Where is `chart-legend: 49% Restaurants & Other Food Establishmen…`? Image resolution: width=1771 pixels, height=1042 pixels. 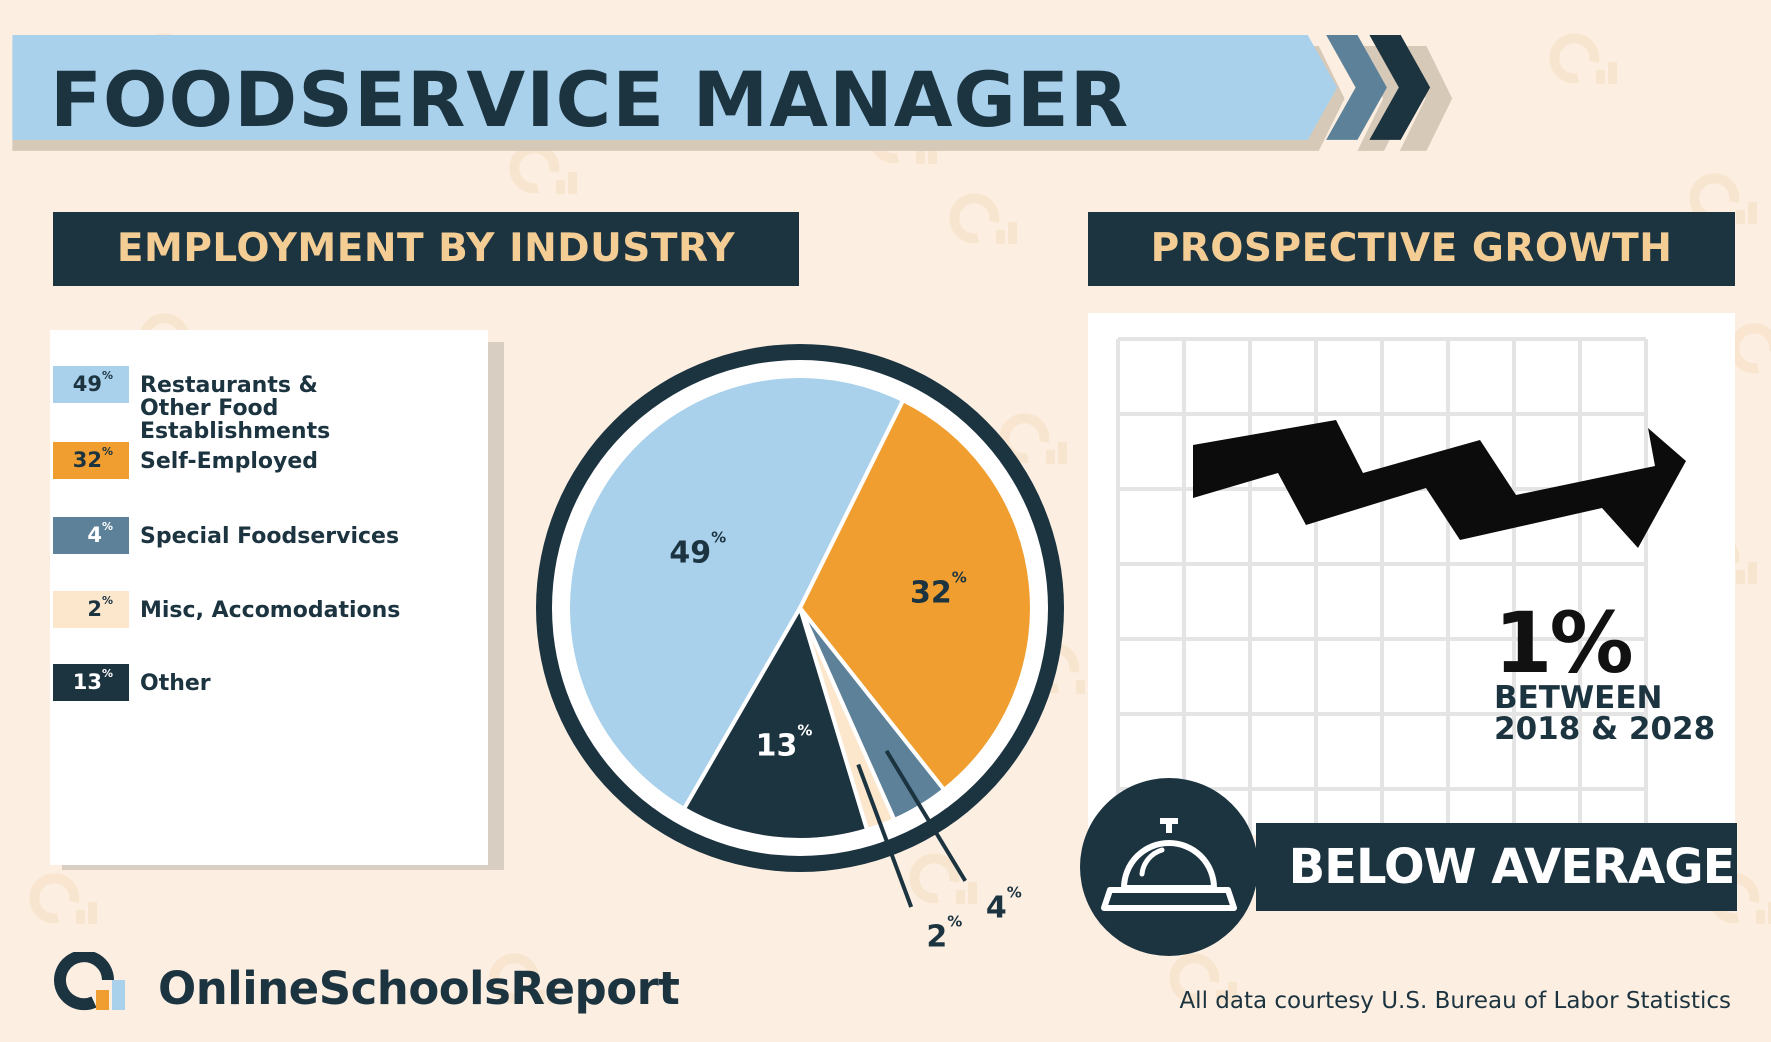
chart-legend: 49% Restaurants & Other Food Establishmen… is located at coordinates (269, 597).